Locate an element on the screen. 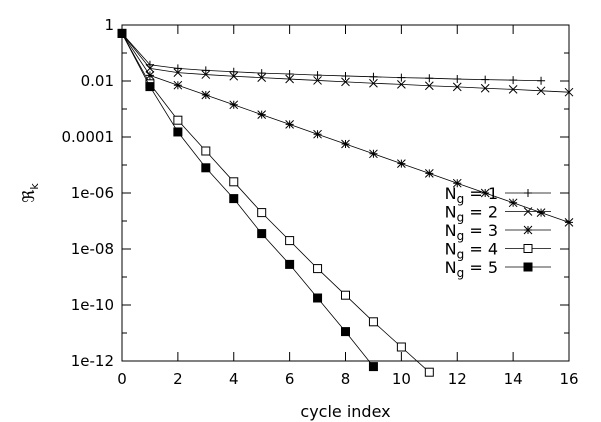 The height and width of the screenshot is (422, 601). x-tick-label: 0 is located at coordinates (122, 379).